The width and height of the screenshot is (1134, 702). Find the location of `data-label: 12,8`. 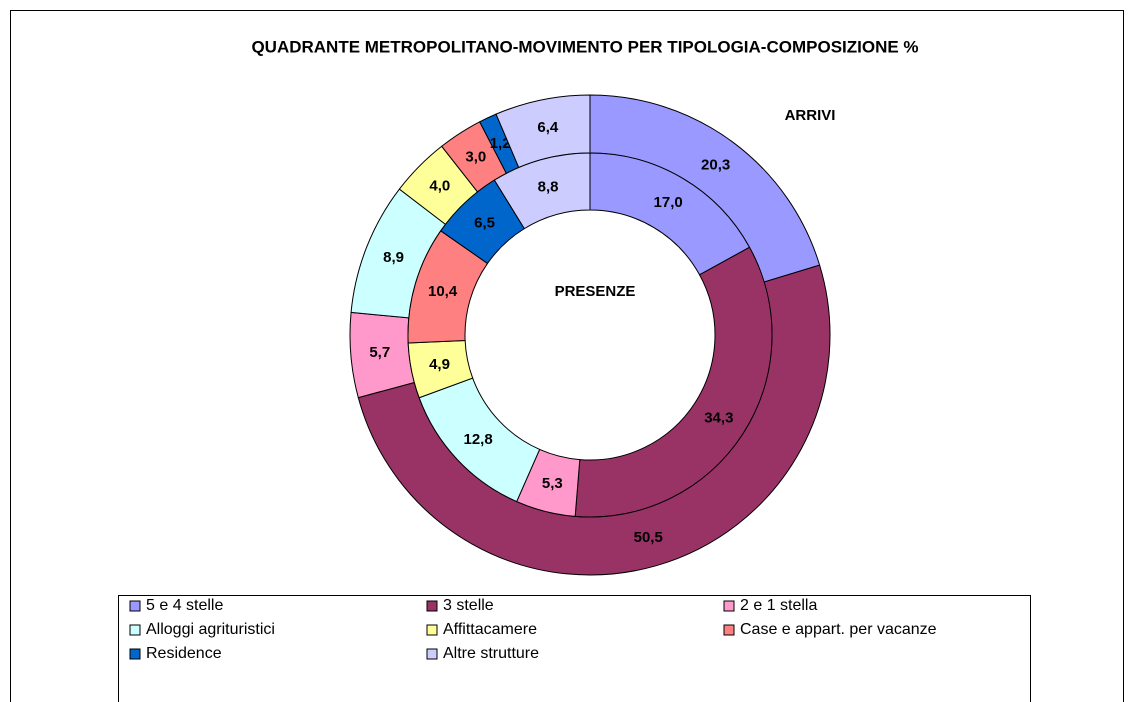

data-label: 12,8 is located at coordinates (478, 439).